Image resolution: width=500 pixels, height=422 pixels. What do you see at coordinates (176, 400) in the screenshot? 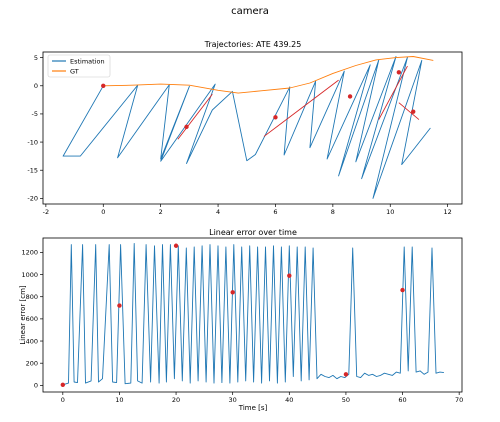
I see `linear-error-x-tick-label: 20` at bounding box center [176, 400].